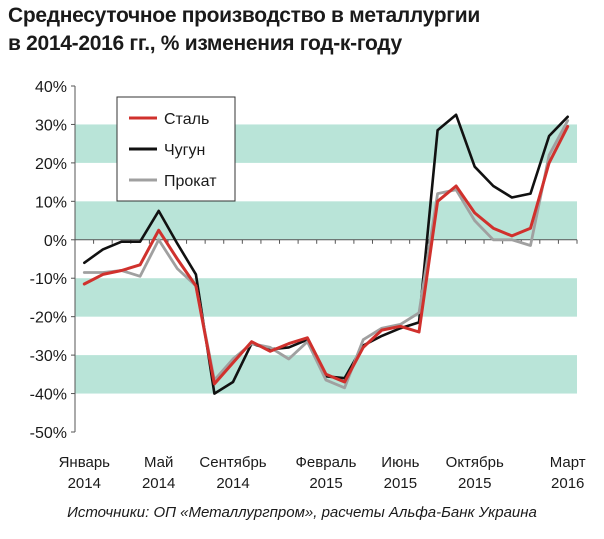  Describe the element at coordinates (48, 433) in the screenshot. I see `y-tick-label: -50%` at that location.